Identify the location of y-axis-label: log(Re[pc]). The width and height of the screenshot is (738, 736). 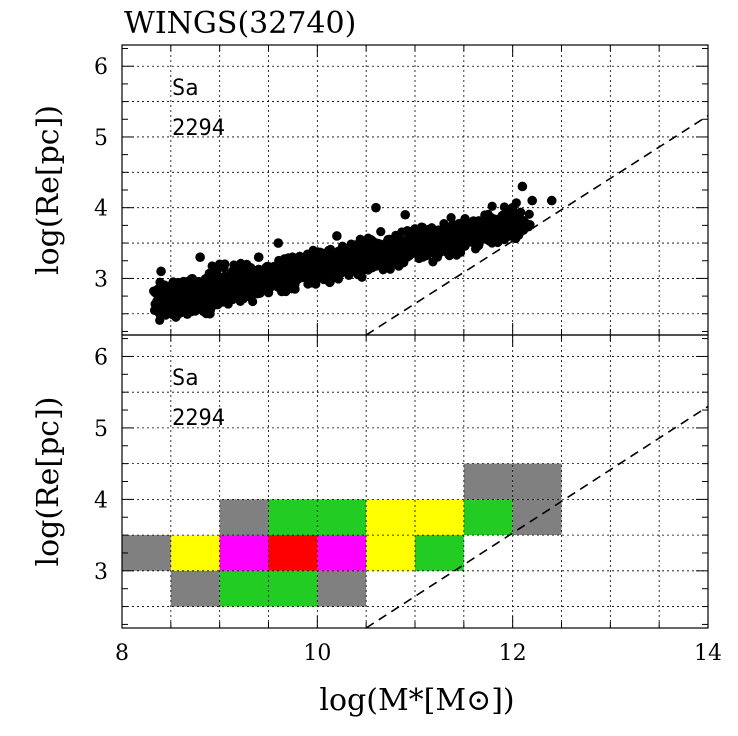
(48, 190).